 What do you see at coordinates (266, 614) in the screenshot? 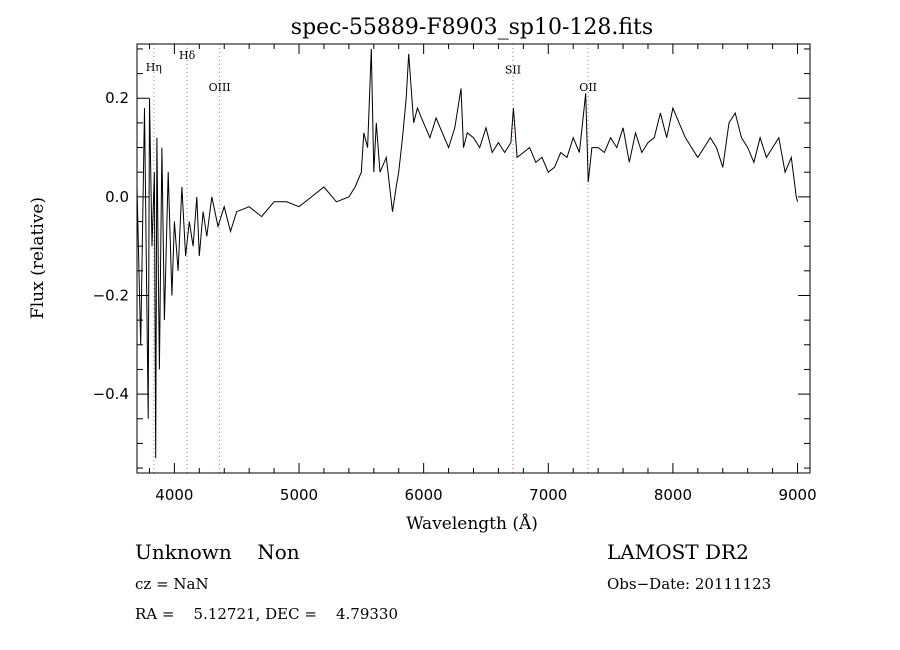
I see `coordinates-text: RA = 5.12721, DEC = 4.79330` at bounding box center [266, 614].